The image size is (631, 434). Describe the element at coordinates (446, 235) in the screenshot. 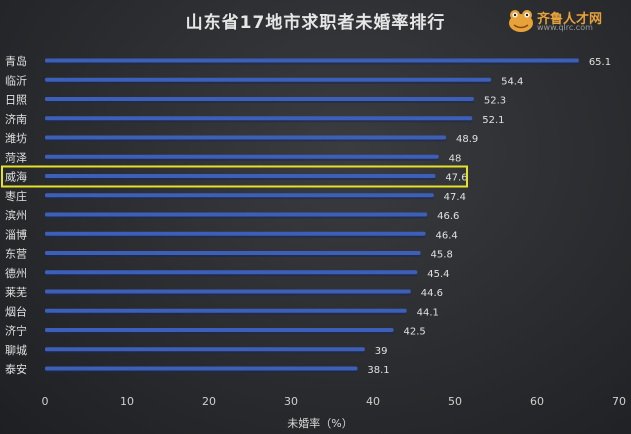

I see `value-label: 46.4` at that location.